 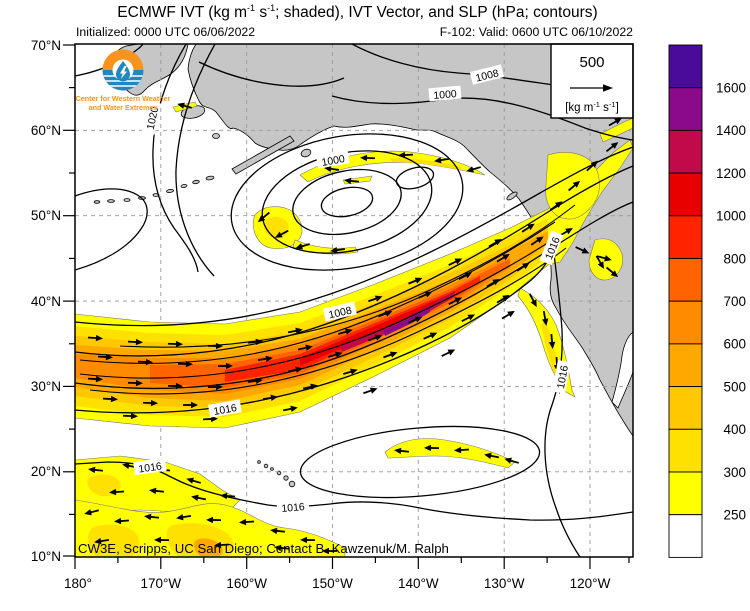 I want to click on colorbar-label-700: 700, so click(x=734, y=301).